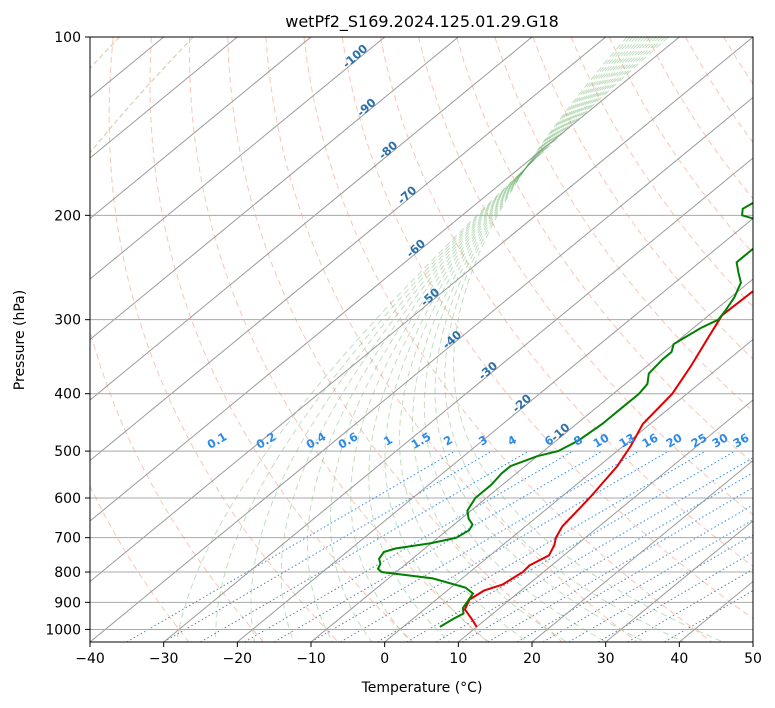 Image resolution: width=775 pixels, height=708 pixels. I want to click on x-tick-label: 20, so click(532, 659).